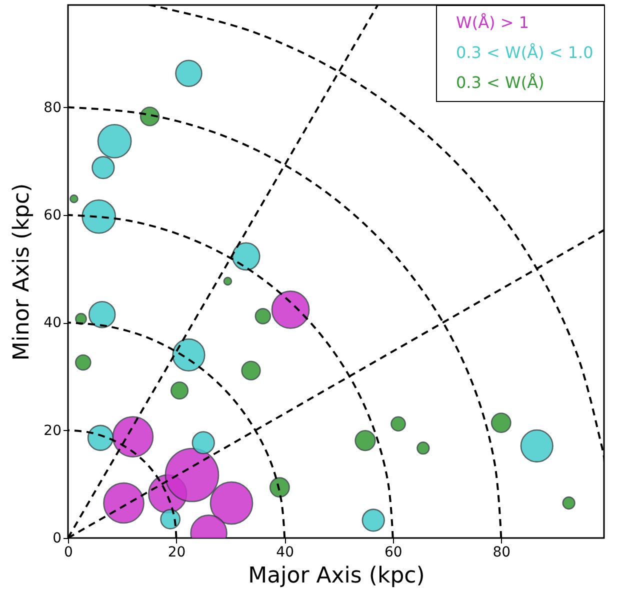 This screenshot has width=621, height=602. Describe the element at coordinates (493, 22) in the screenshot. I see `text: W(Å) > 1` at that location.